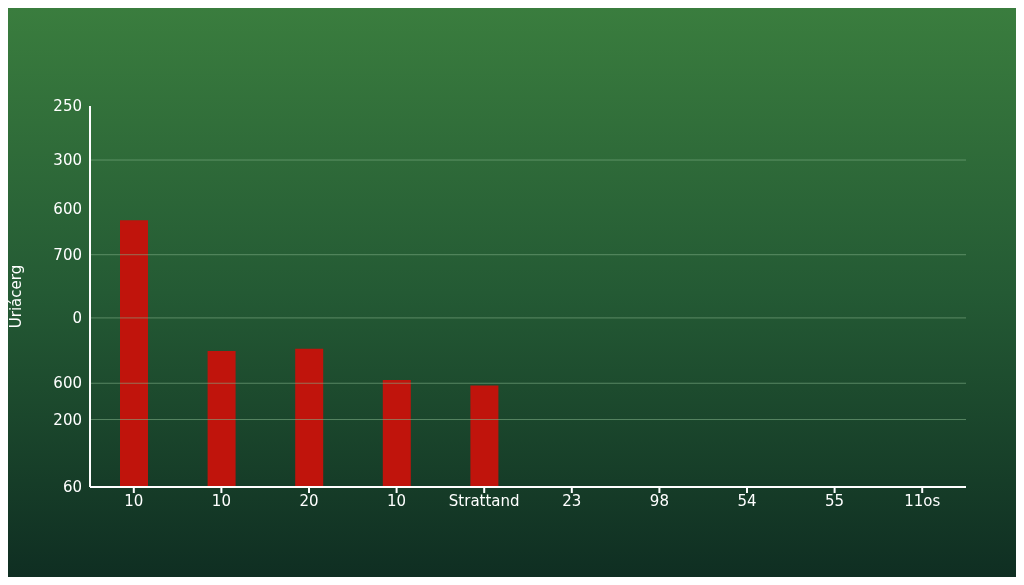  What do you see at coordinates (76, 317) in the screenshot?
I see `text: 0` at bounding box center [76, 317].